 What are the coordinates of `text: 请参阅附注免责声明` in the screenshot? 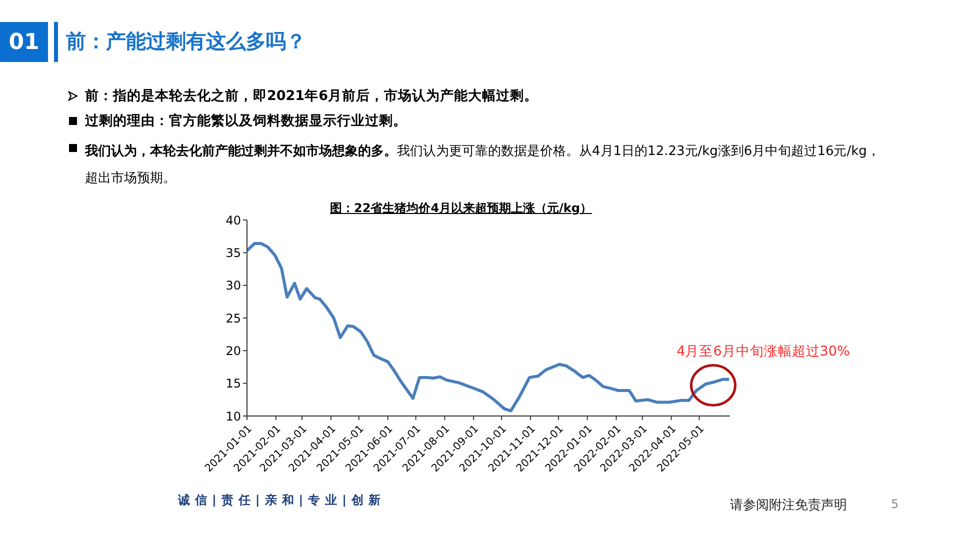 It's located at (788, 505).